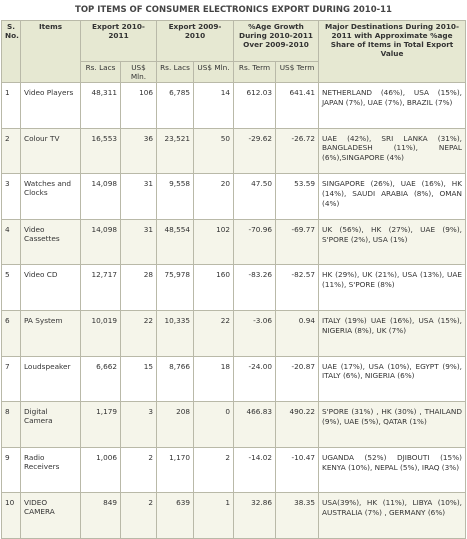 The width and height of the screenshot is (467, 539). Describe the element at coordinates (175, 379) in the screenshot. I see `value-cell: 8,766` at that location.